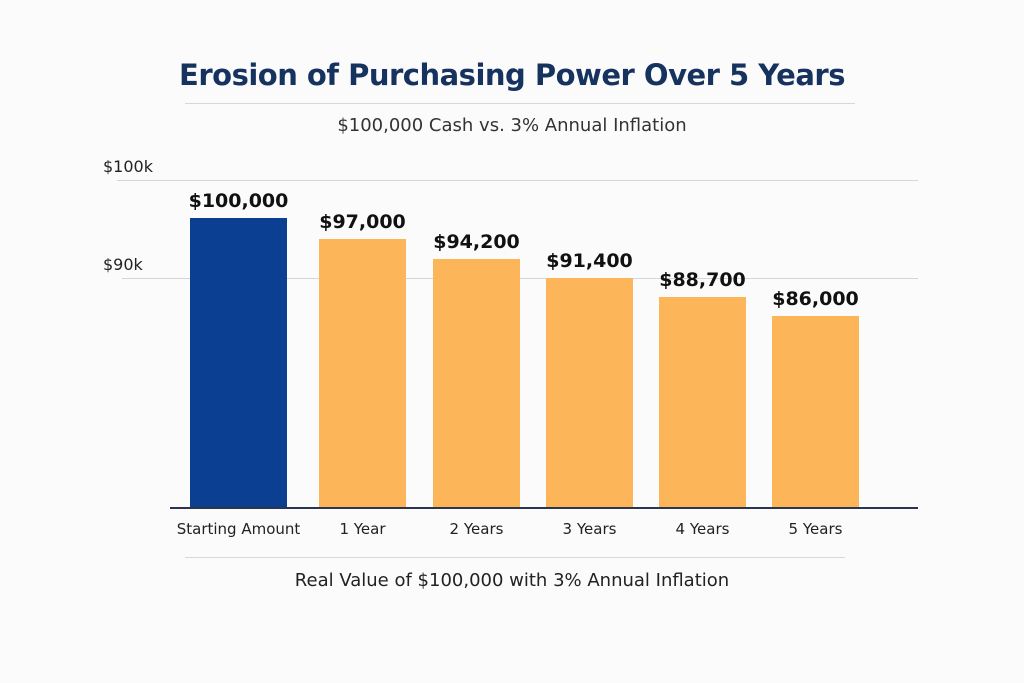 This screenshot has height=683, width=1024. Describe the element at coordinates (702, 529) in the screenshot. I see `x-tick-label: 4 Years` at that location.